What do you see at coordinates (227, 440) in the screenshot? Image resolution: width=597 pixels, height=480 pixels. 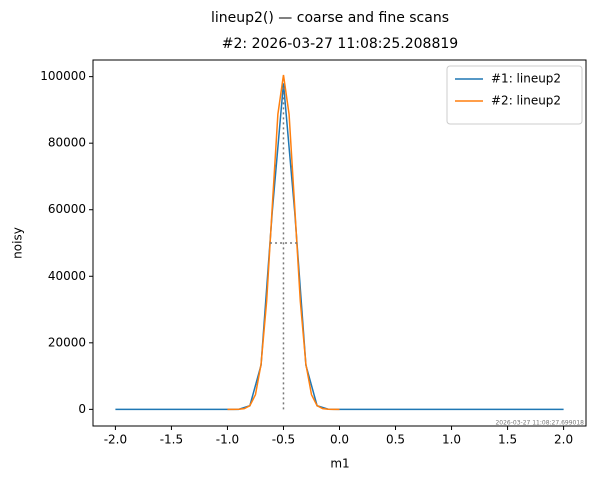 I see `x-tick-label: -1.0` at bounding box center [227, 440].